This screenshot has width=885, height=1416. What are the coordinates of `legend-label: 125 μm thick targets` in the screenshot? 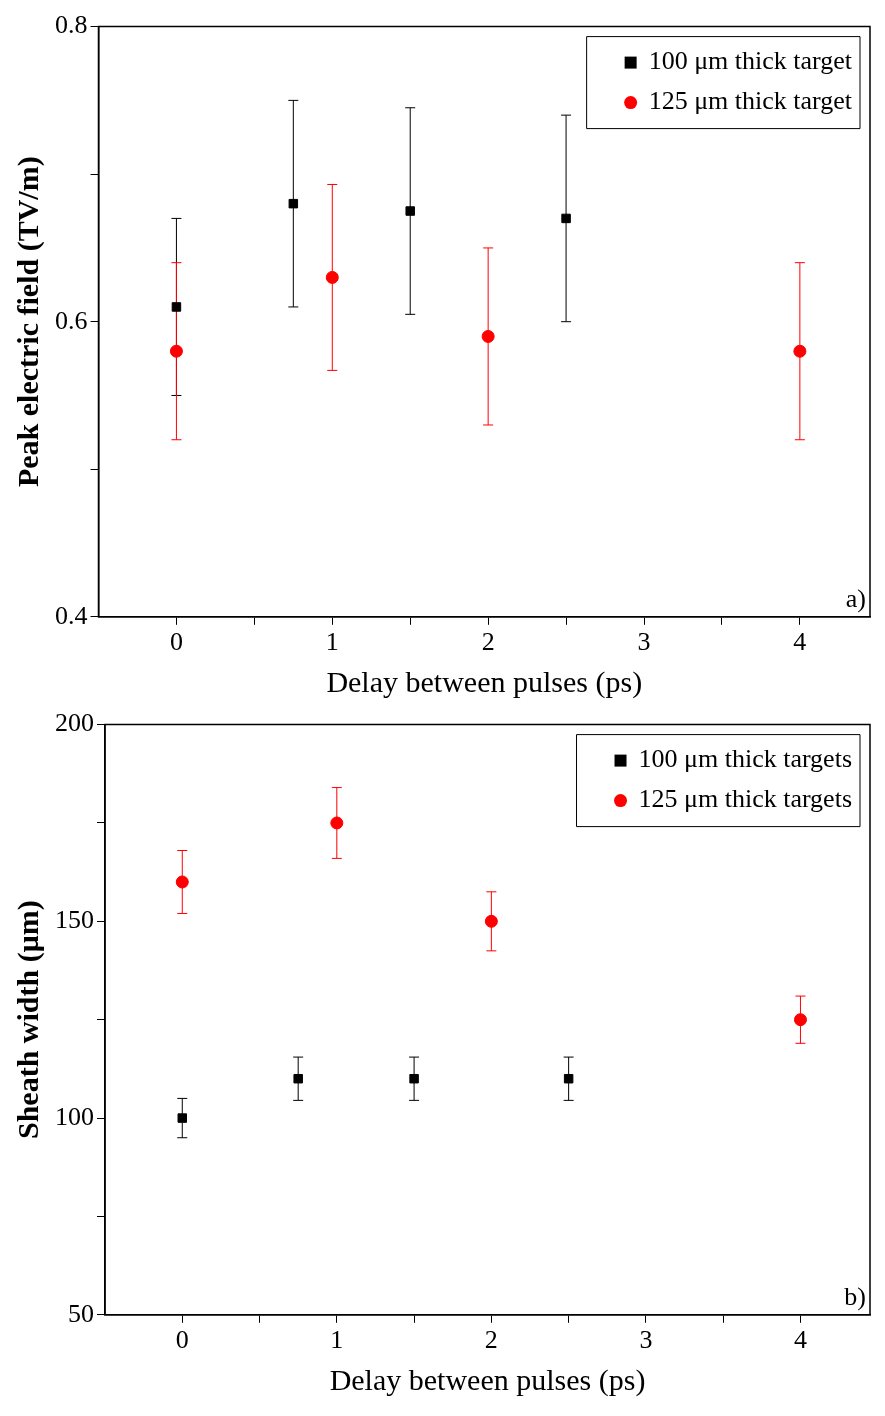 It's located at (745, 799).